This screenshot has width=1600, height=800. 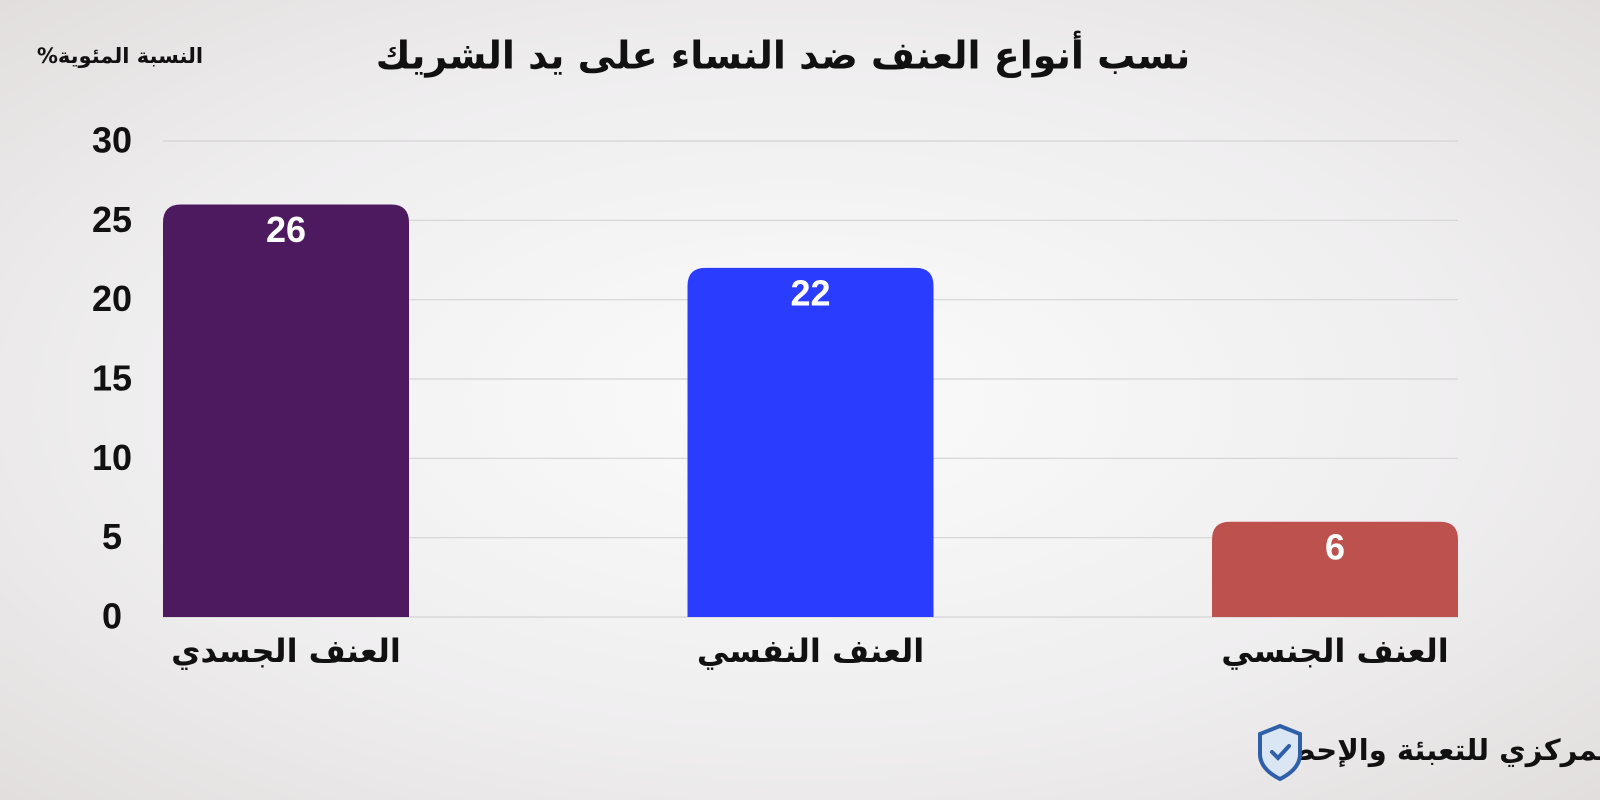 What do you see at coordinates (120, 56) in the screenshot?
I see `y-axis-label: النسبة المئوية%` at bounding box center [120, 56].